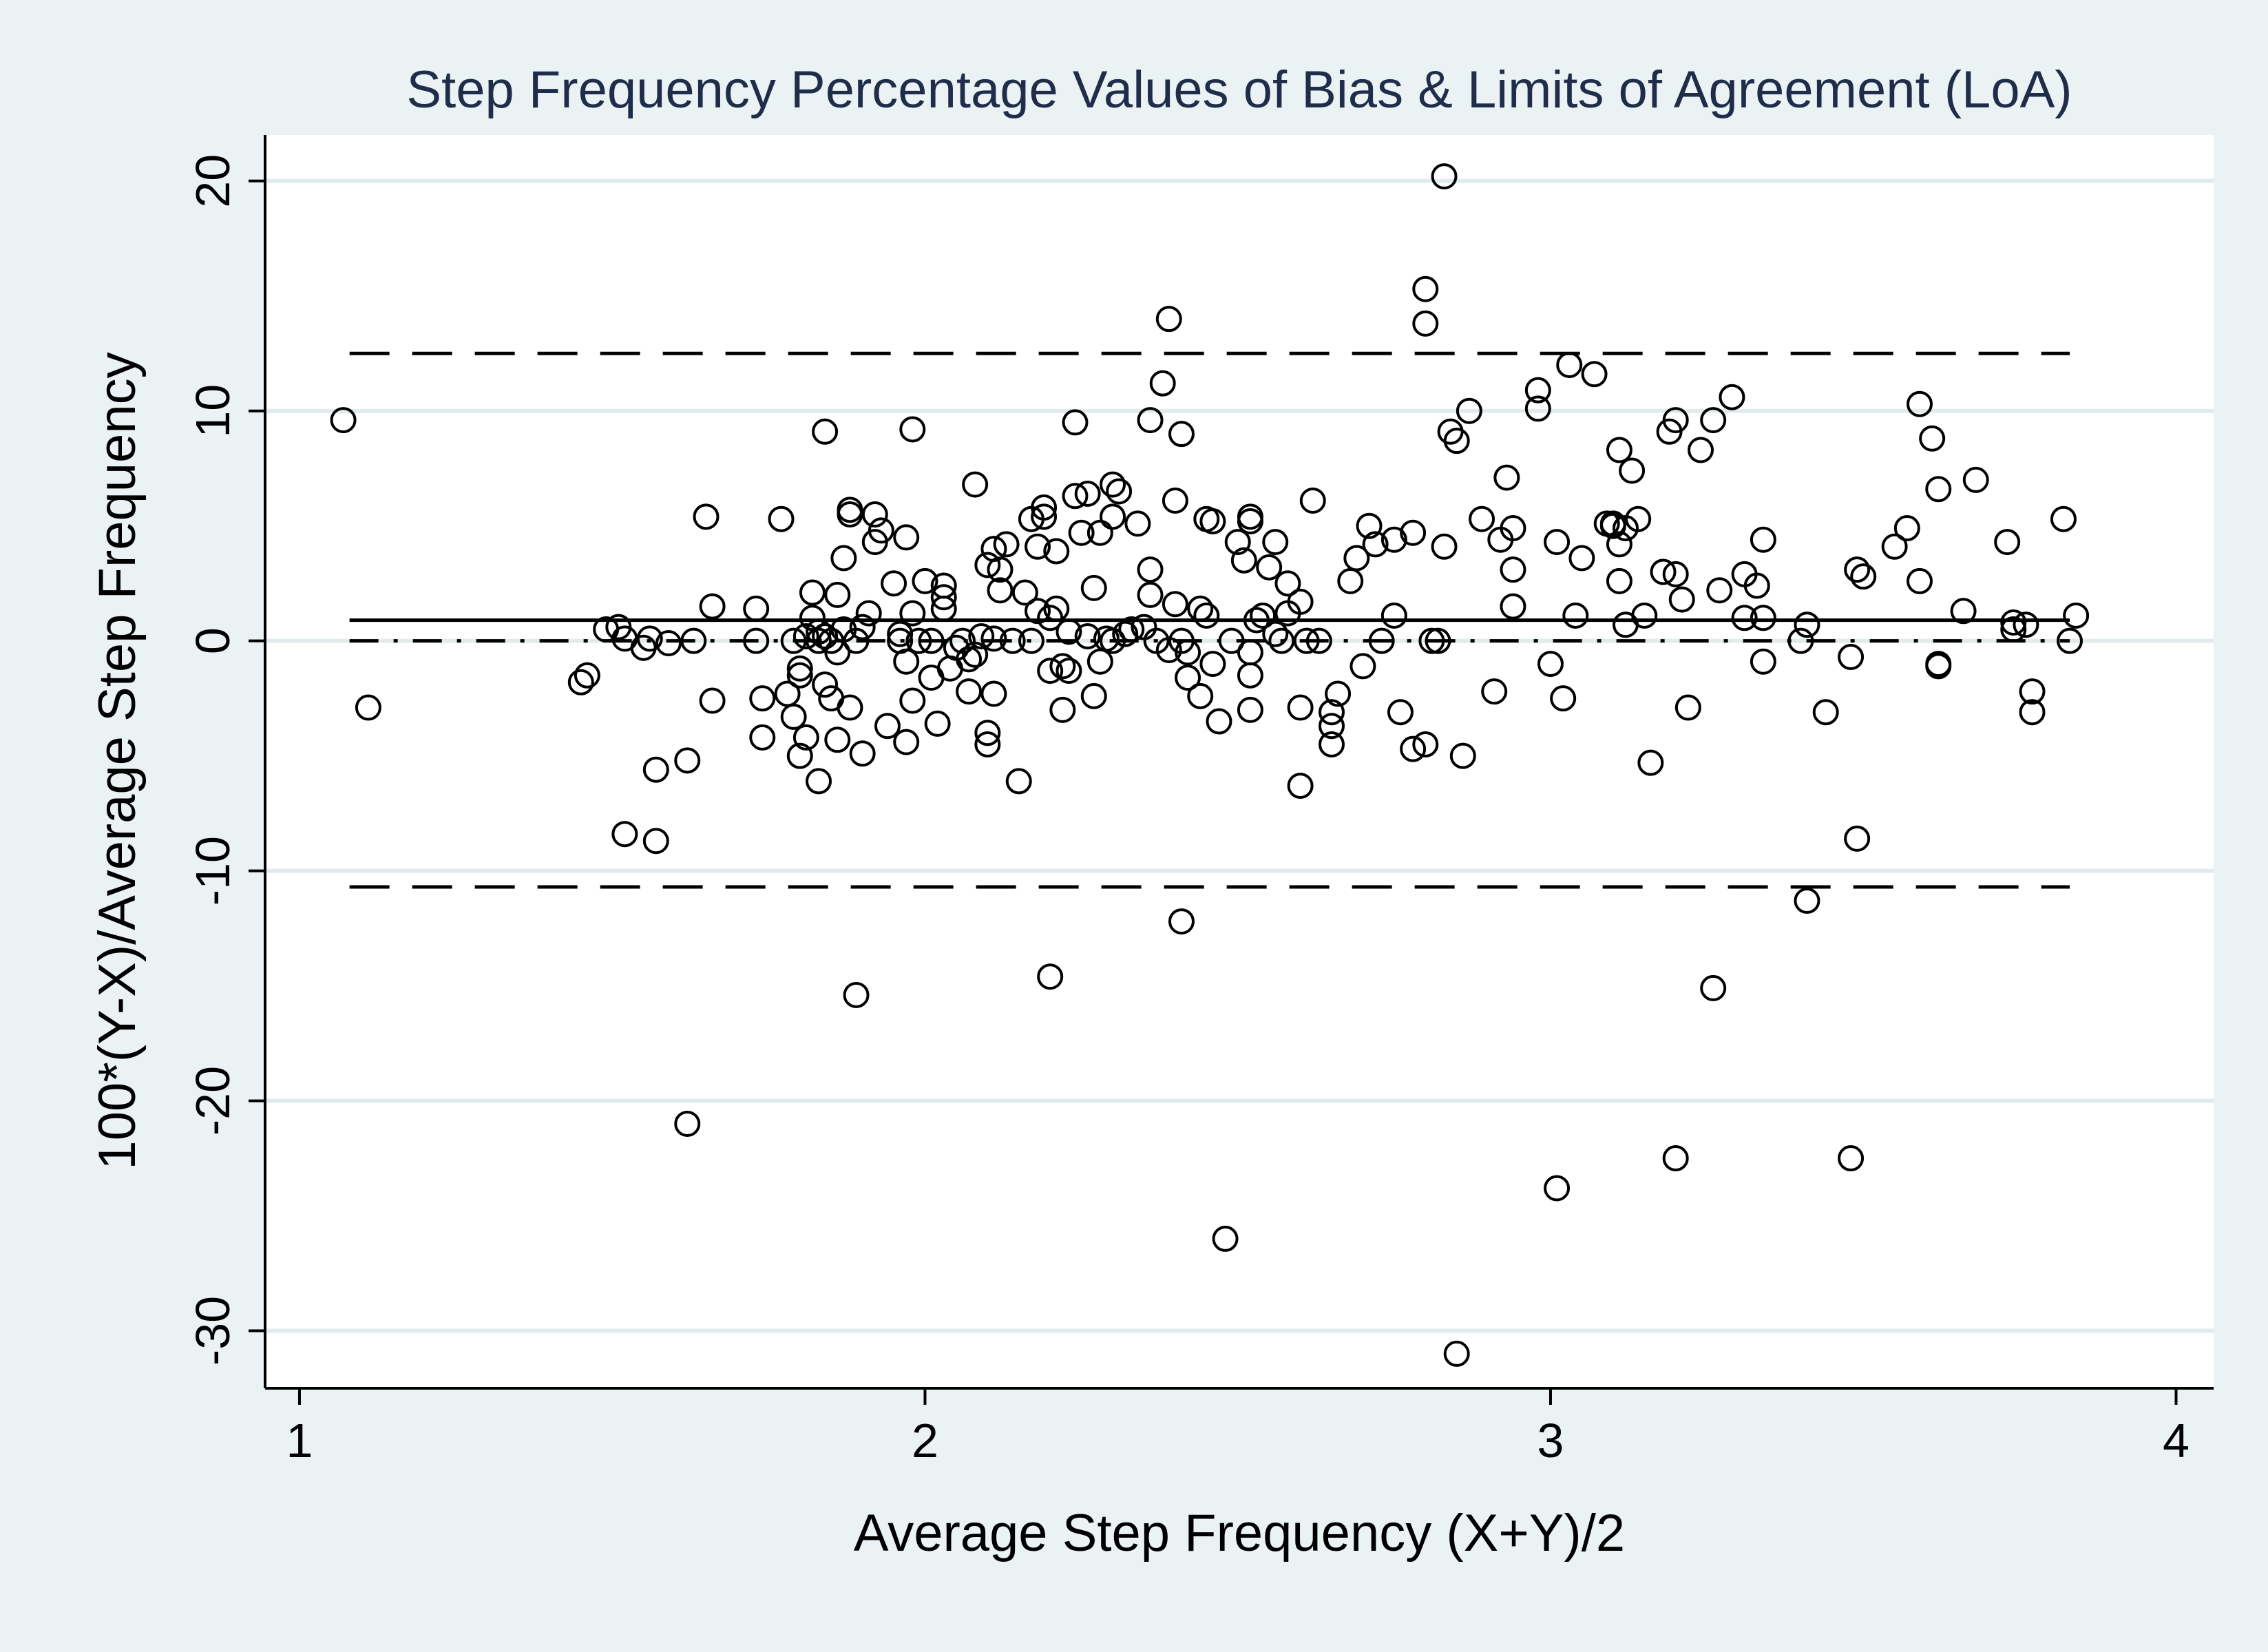 The image size is (2268, 1652). I want to click on y-axis-label: 100*(Y-X)/Average Step Frequency, so click(117, 760).